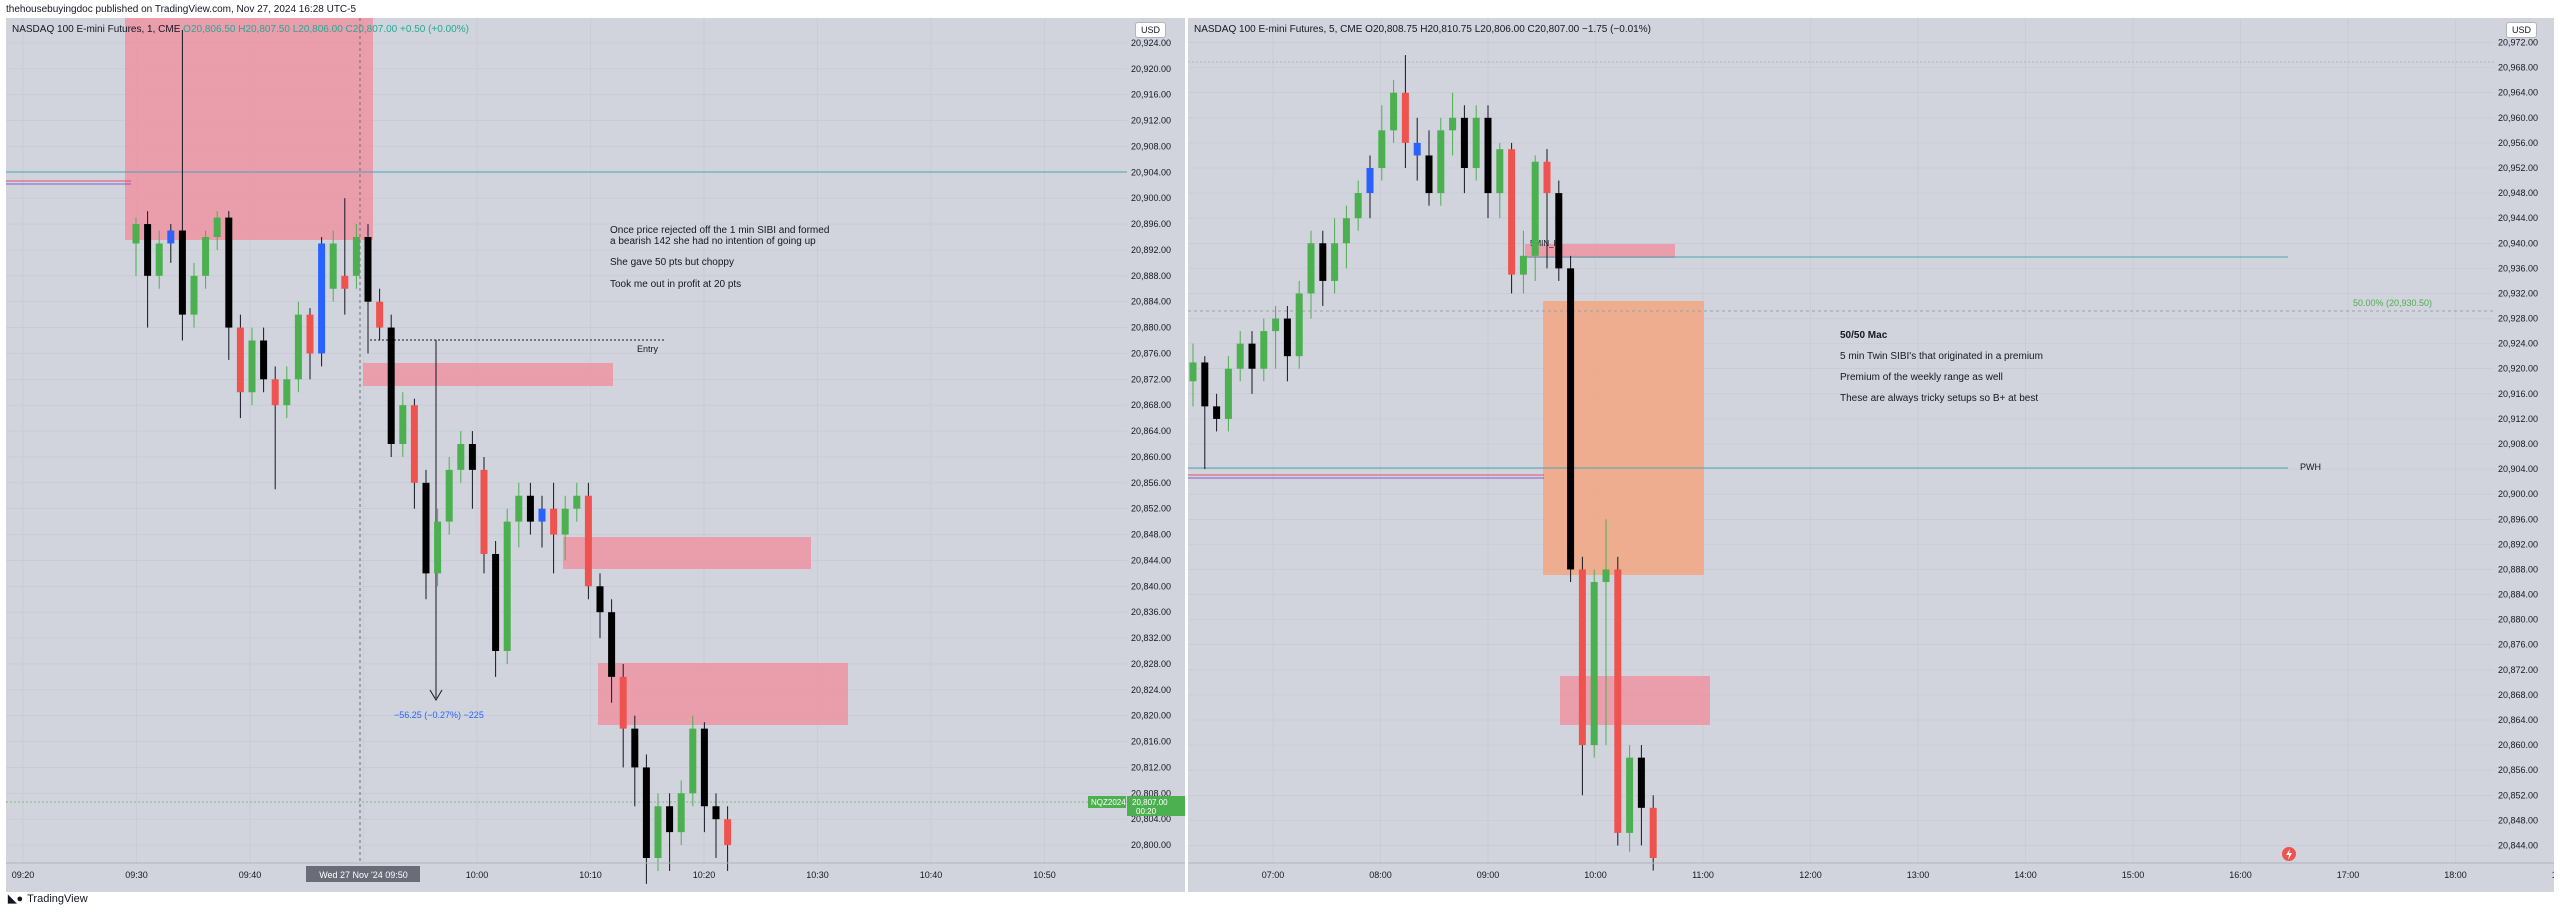 This screenshot has width=2560, height=913. What do you see at coordinates (2518, 494) in the screenshot?
I see `y-tick-label: 20,900.00` at bounding box center [2518, 494].